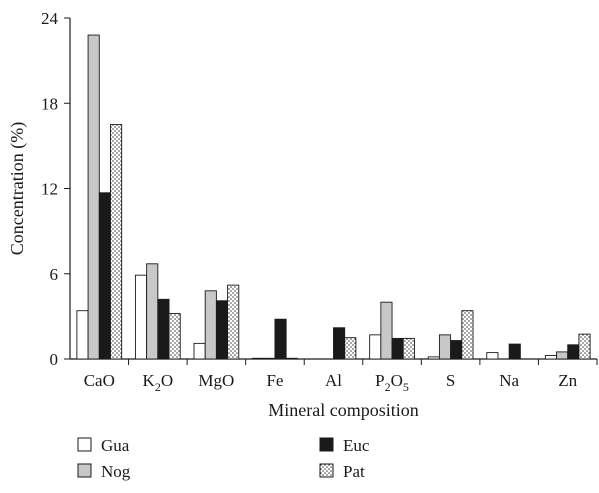  What do you see at coordinates (54, 359) in the screenshot?
I see `y-tick-label: 0` at bounding box center [54, 359].